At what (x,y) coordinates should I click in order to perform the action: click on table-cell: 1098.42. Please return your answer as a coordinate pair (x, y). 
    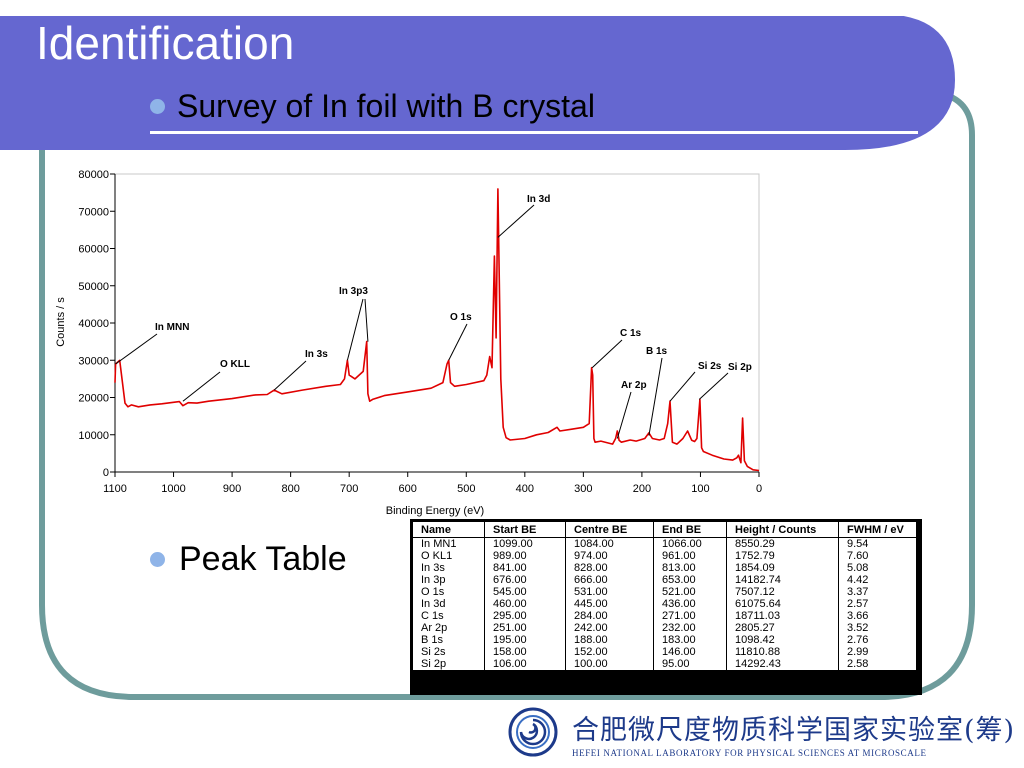
    Looking at the image, I should click on (782, 640).